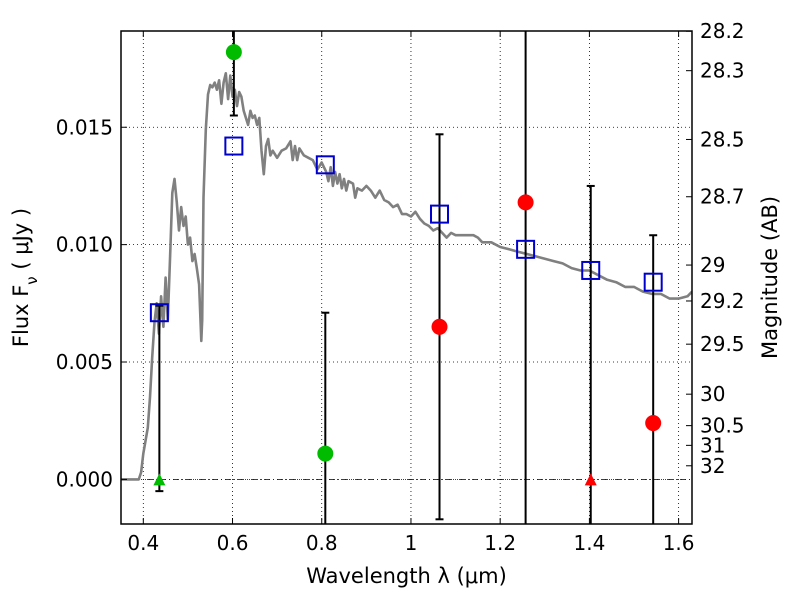  Describe the element at coordinates (500, 543) in the screenshot. I see `x-tick-label: 1.2` at that location.